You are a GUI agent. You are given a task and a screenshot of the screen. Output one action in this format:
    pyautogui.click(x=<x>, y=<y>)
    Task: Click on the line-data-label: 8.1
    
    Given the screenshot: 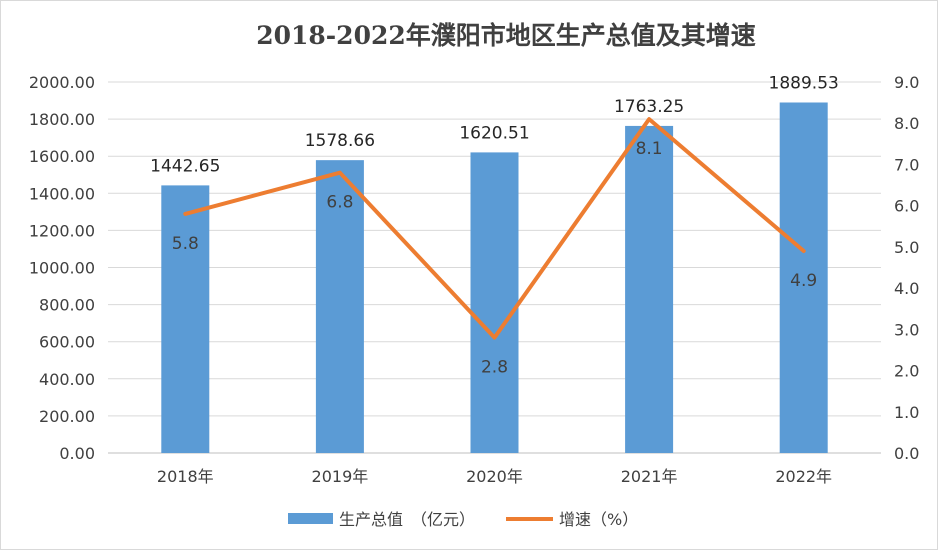 What is the action you would take?
    pyautogui.click(x=649, y=149)
    